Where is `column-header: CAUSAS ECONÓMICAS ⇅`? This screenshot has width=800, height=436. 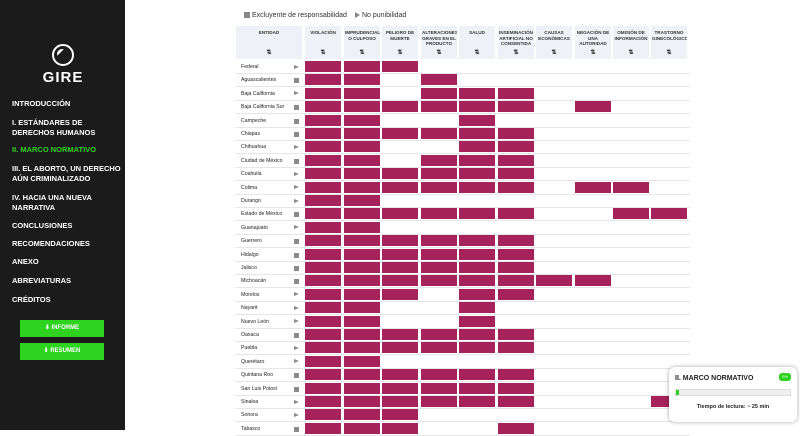 column-header: CAUSAS ECONÓMICAS ⇅ is located at coordinates (554, 42).